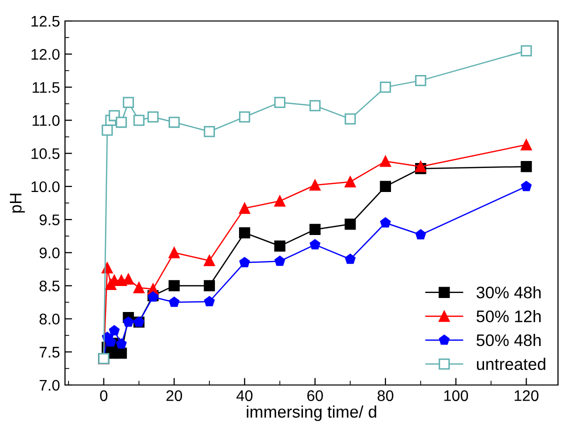 The width and height of the screenshot is (561, 428). What do you see at coordinates (311, 413) in the screenshot?
I see `x-axis-title: immersing time/ d` at bounding box center [311, 413].